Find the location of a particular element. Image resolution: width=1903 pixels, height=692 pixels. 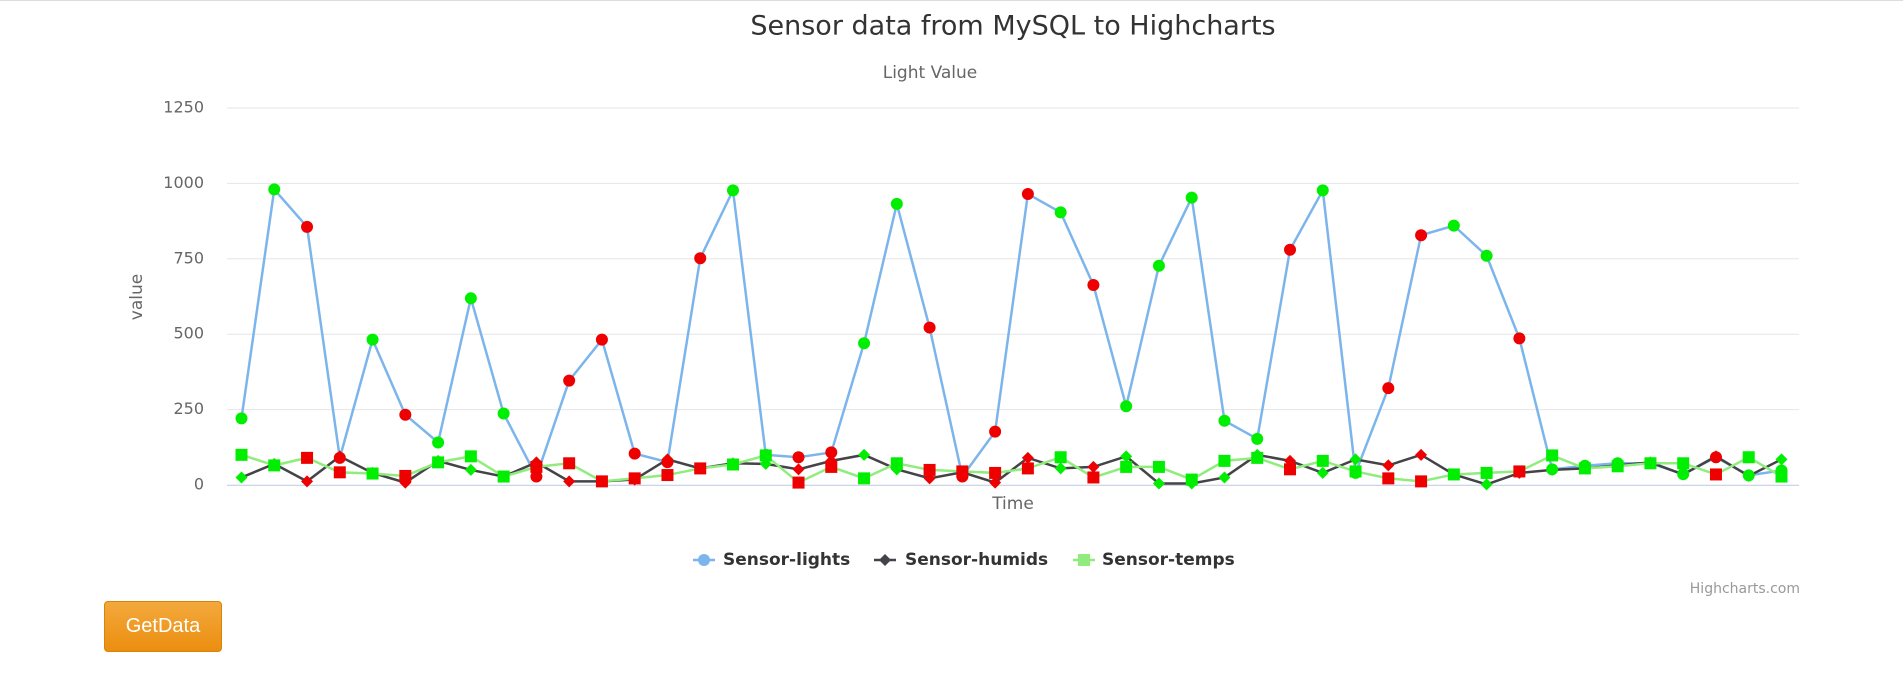

credits: Highcharts.com is located at coordinates (1745, 589).